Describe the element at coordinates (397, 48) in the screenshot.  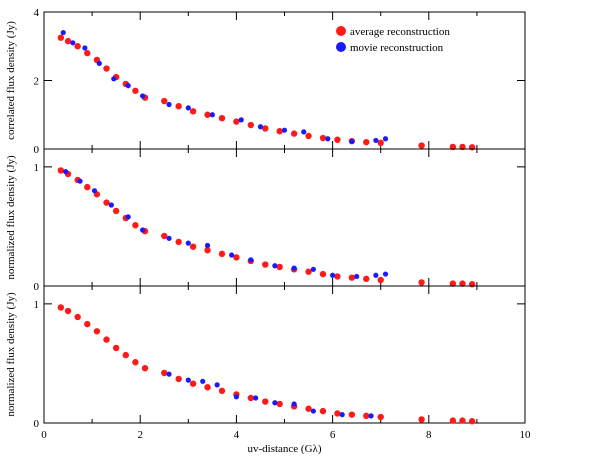
I see `legend-label-movie: movie reconstruction` at that location.